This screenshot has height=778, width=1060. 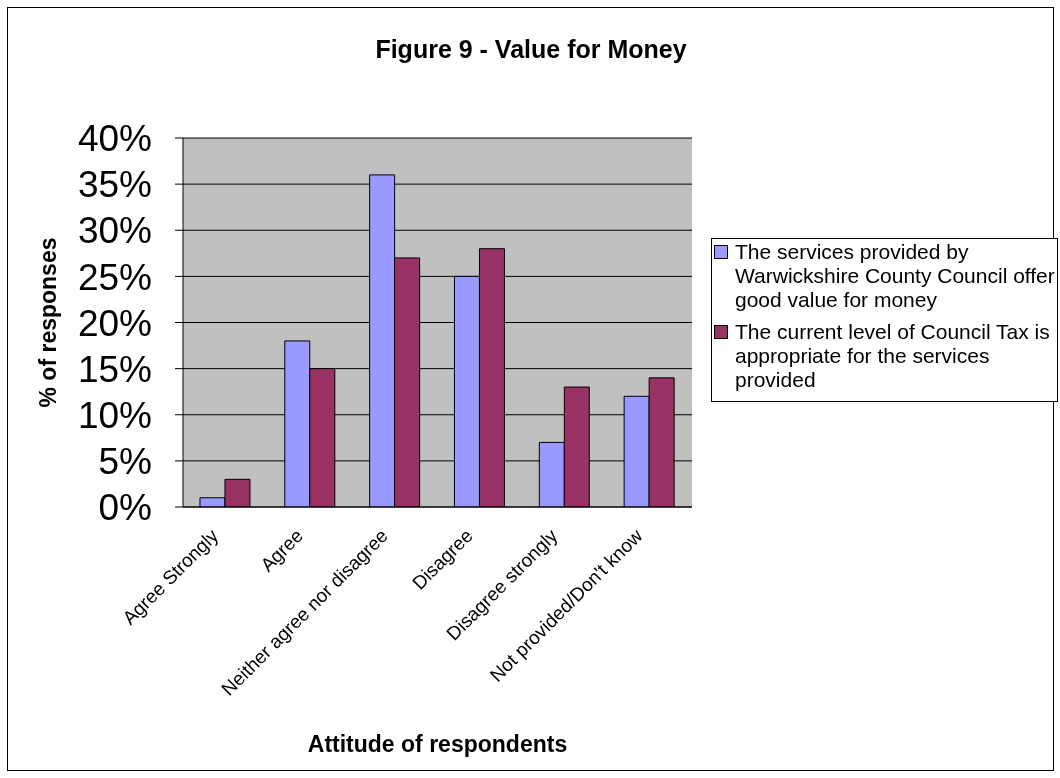 What do you see at coordinates (437, 744) in the screenshot?
I see `x-axis-title: Attitude of respondents` at bounding box center [437, 744].